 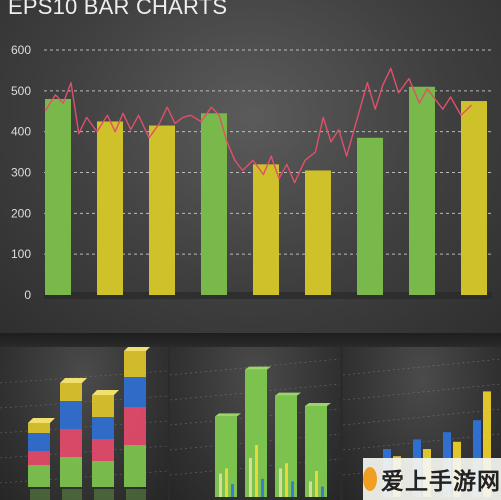 What do you see at coordinates (21, 173) in the screenshot?
I see `y-tick-label: 300` at bounding box center [21, 173].